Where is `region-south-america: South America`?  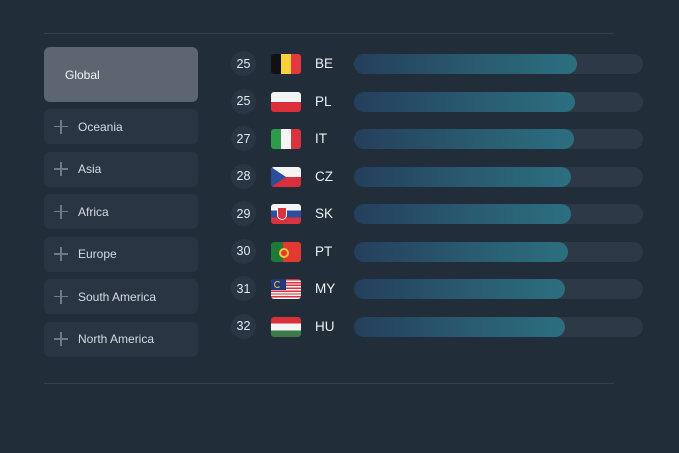
region-south-america: South America is located at coordinates (121, 296).